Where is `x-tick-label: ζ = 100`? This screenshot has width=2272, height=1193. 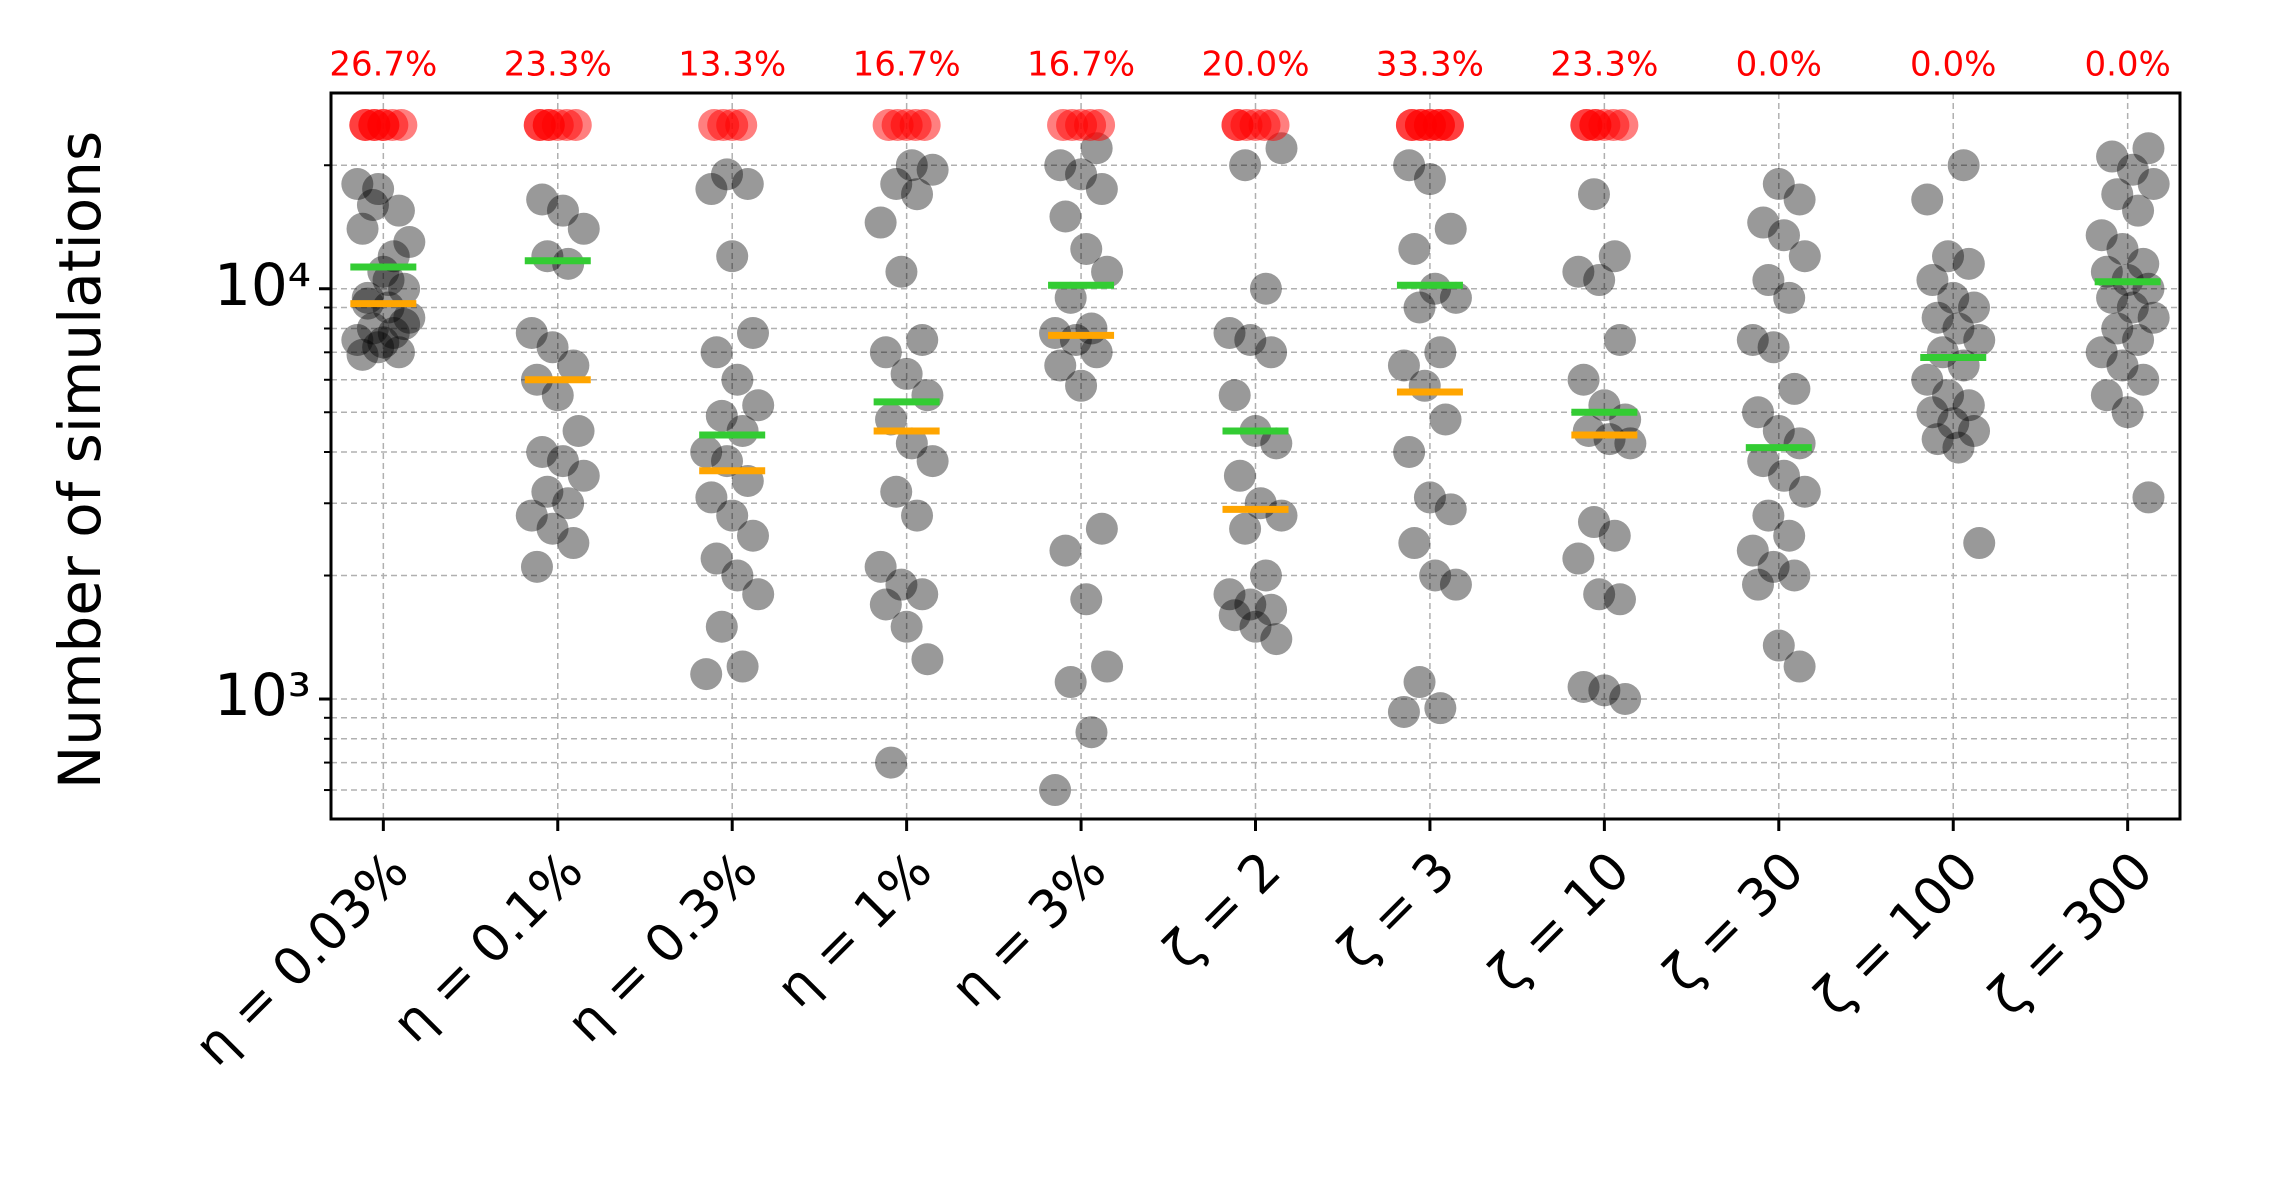 x-tick-label: ζ = 100 is located at coordinates (1897, 934).